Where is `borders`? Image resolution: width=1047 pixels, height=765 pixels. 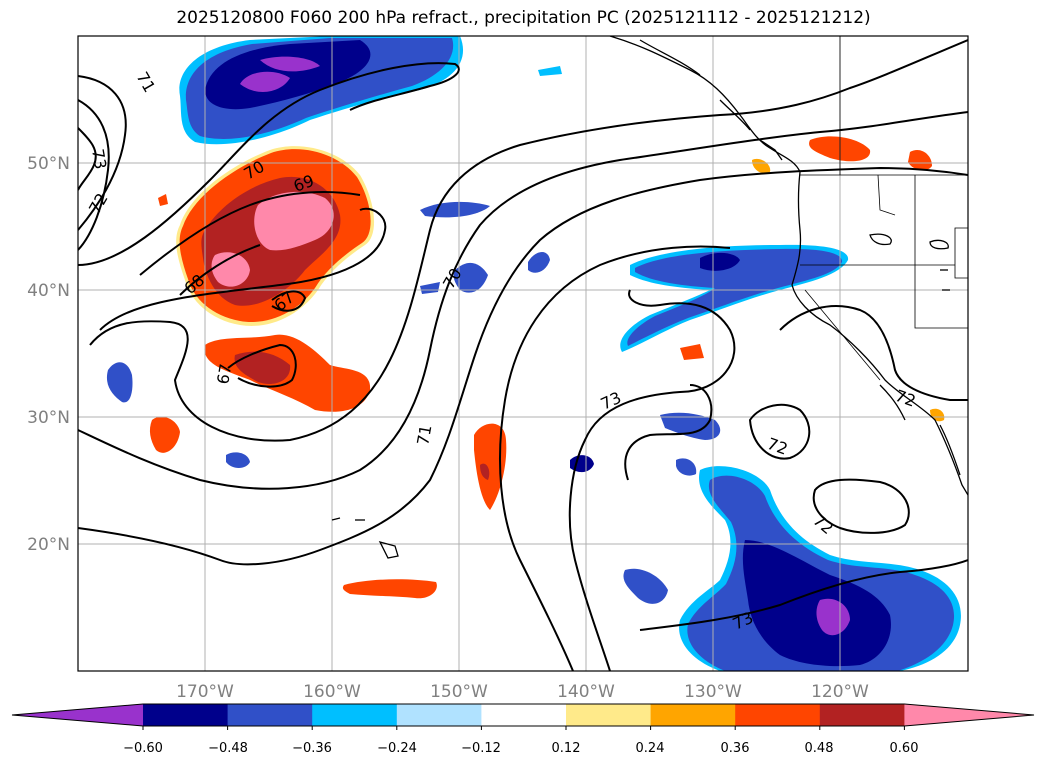
borders is located at coordinates (884, 208).